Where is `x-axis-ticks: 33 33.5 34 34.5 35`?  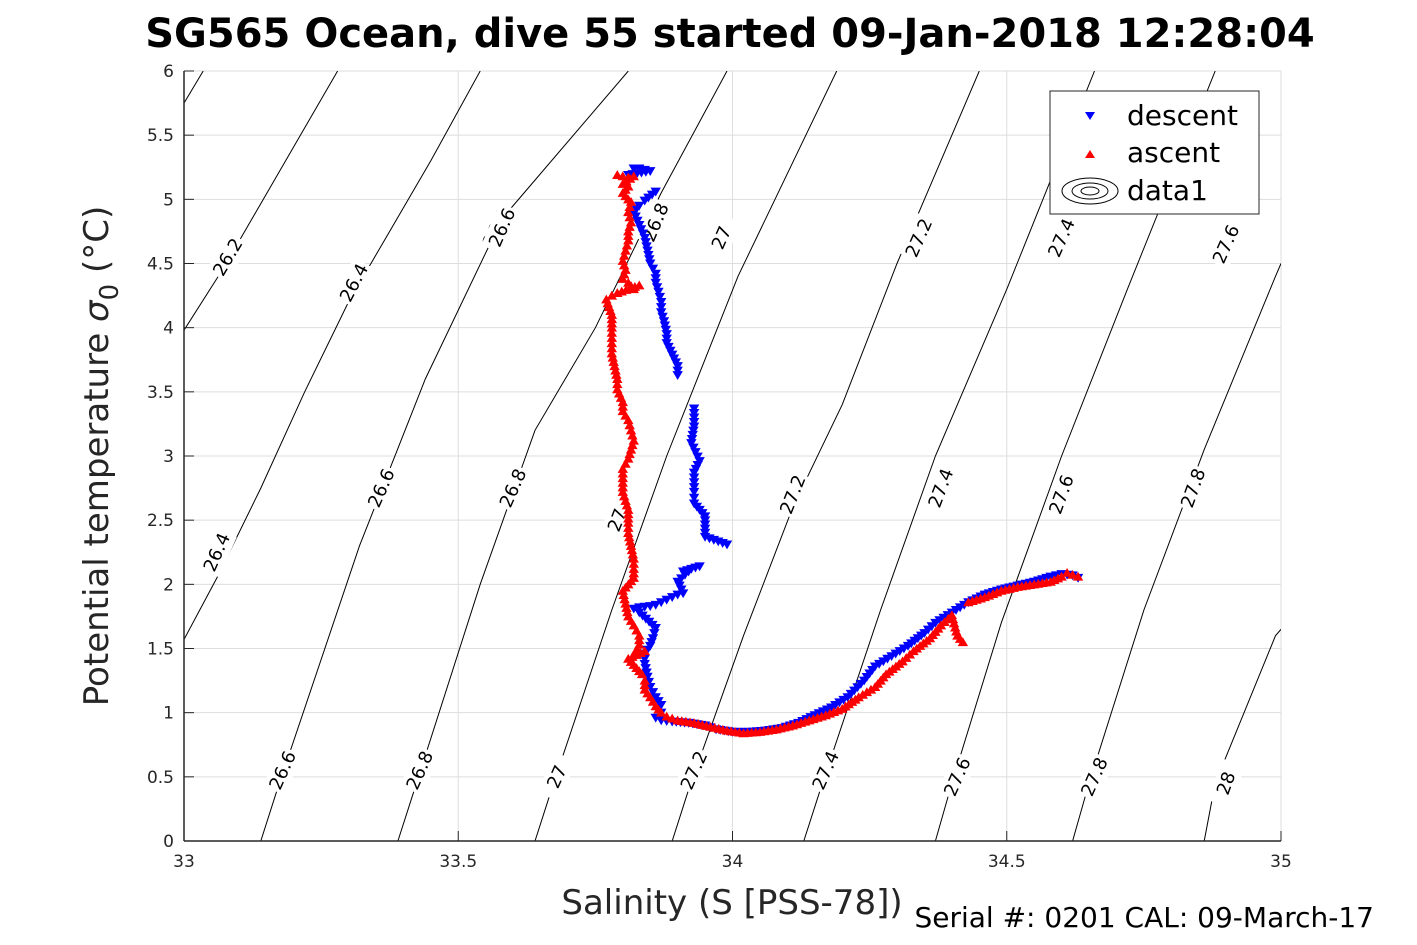 x-axis-ticks: 33 33.5 34 34.5 35 is located at coordinates (732, 851).